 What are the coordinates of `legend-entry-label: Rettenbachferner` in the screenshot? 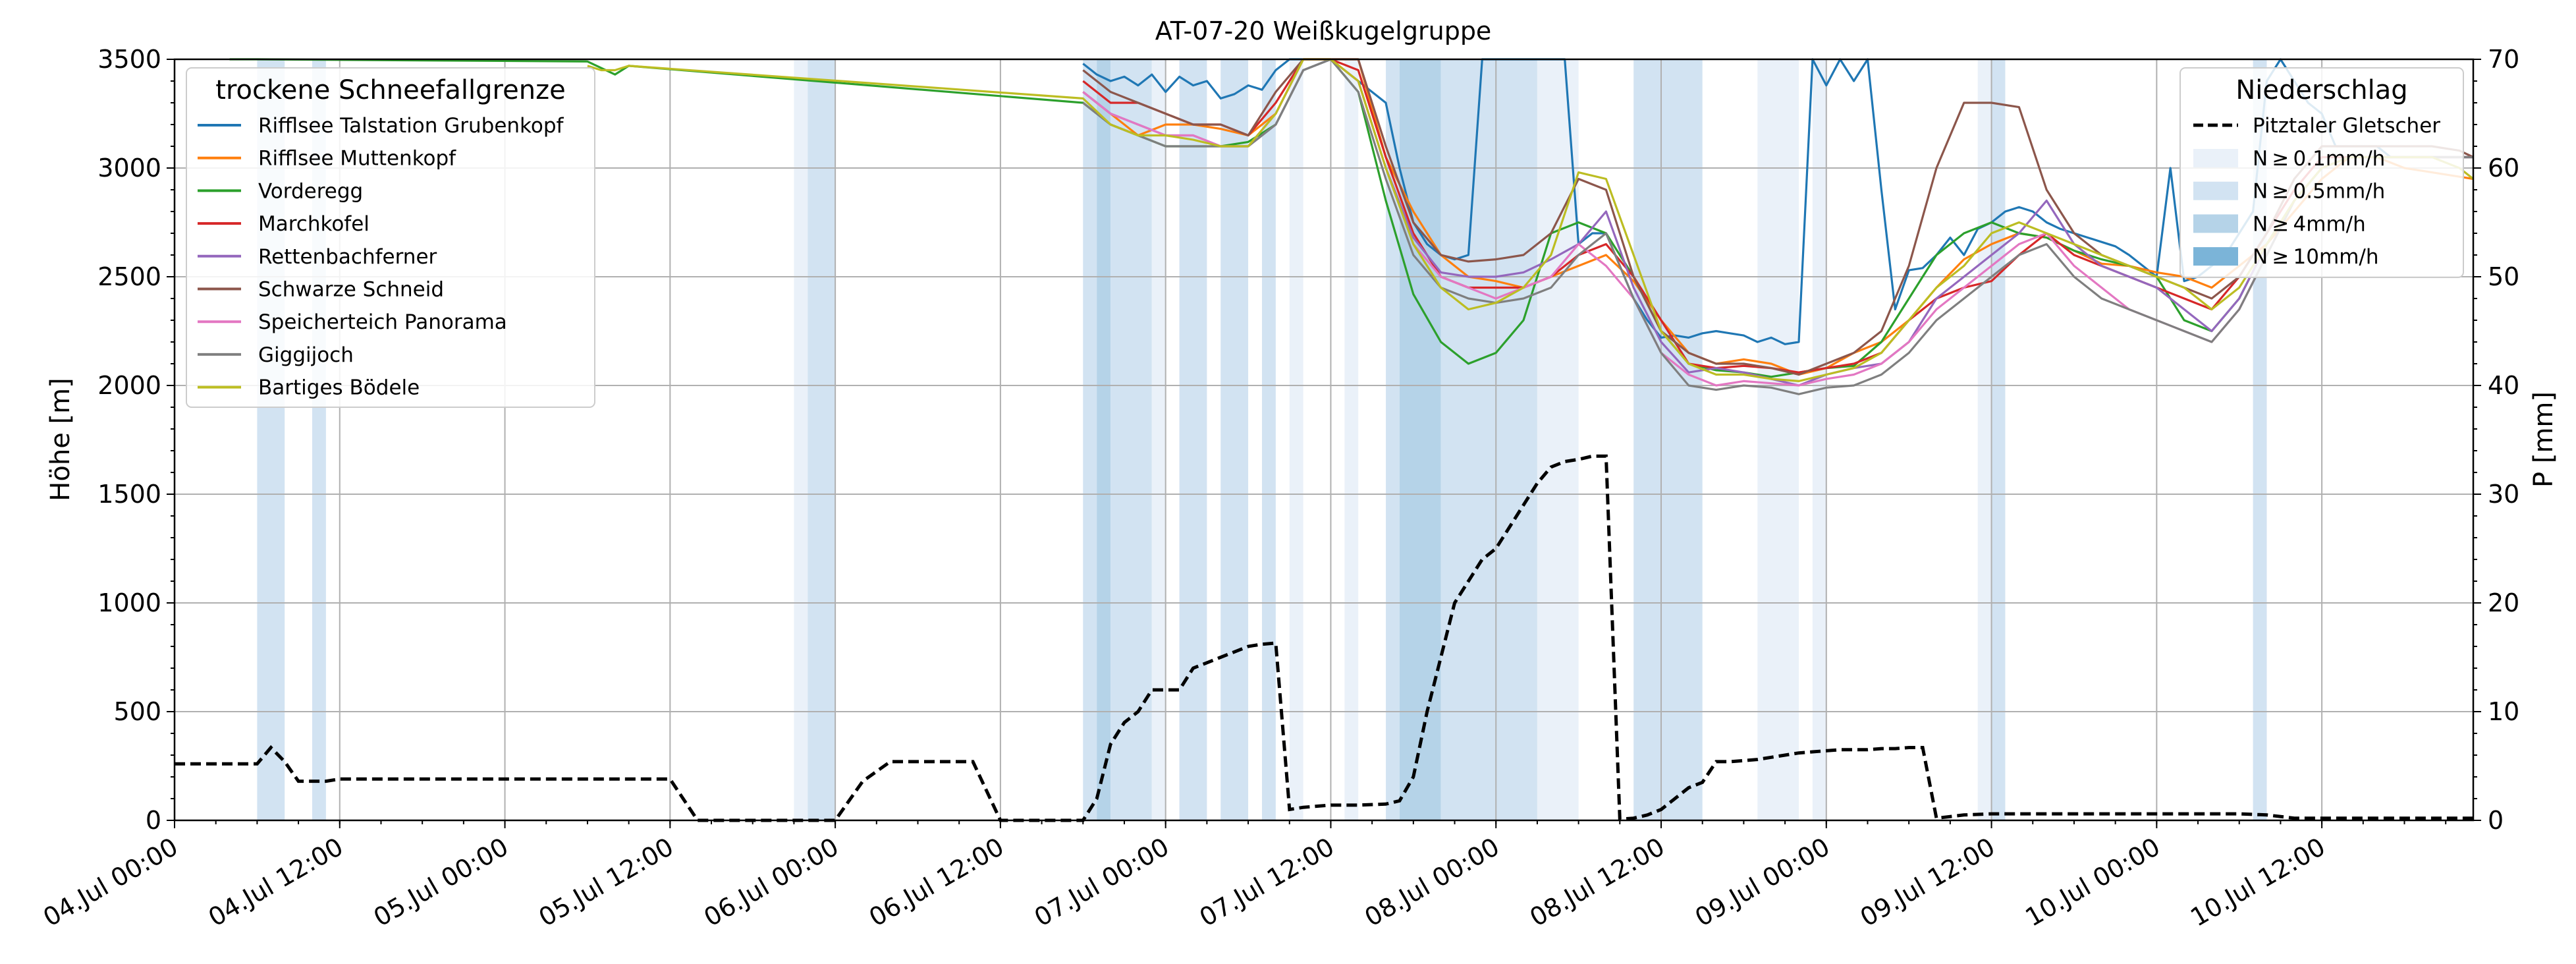 It's located at (347, 257).